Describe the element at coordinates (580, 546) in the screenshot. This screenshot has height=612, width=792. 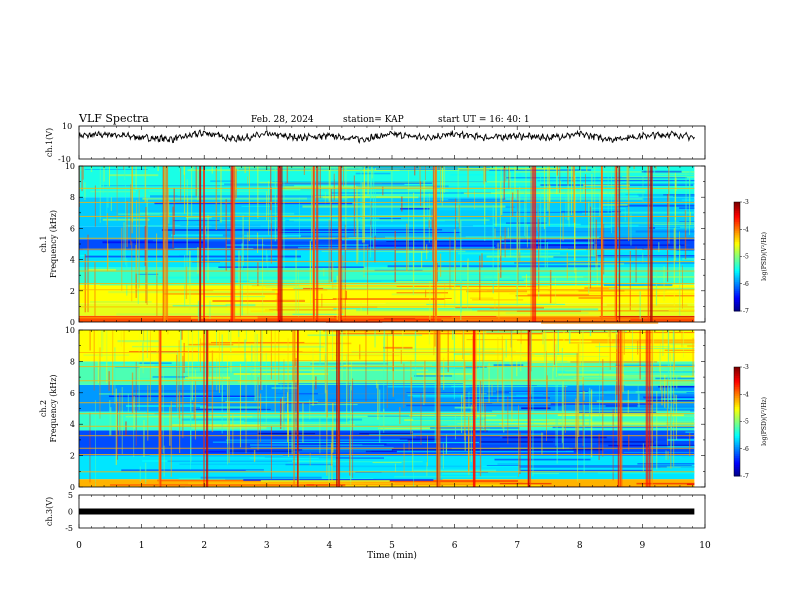
I see `x-tick-label: 8` at that location.